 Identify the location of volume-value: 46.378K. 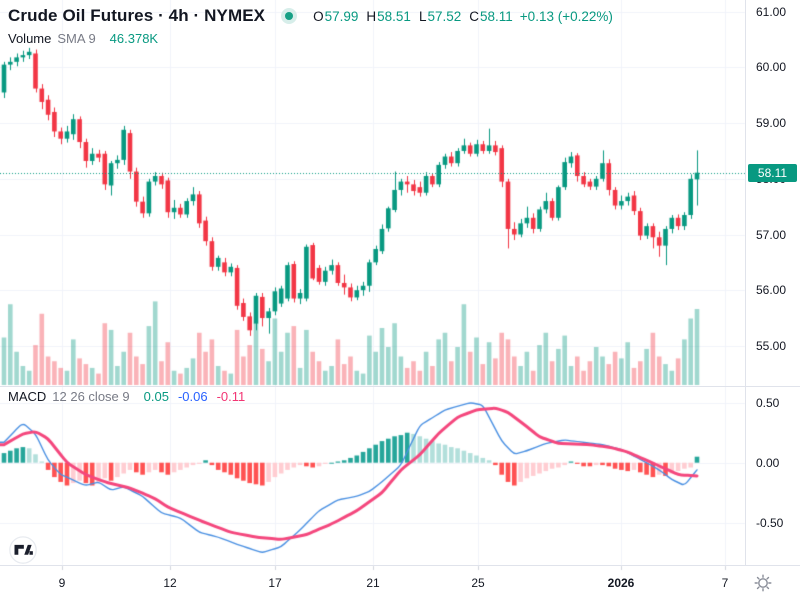
(134, 38).